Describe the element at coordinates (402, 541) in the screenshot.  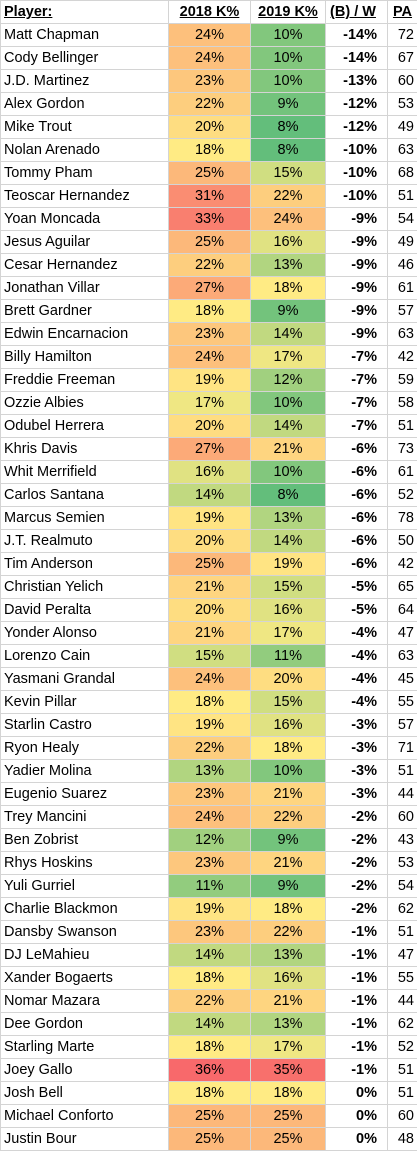
I see `stat-cell: 50` at that location.